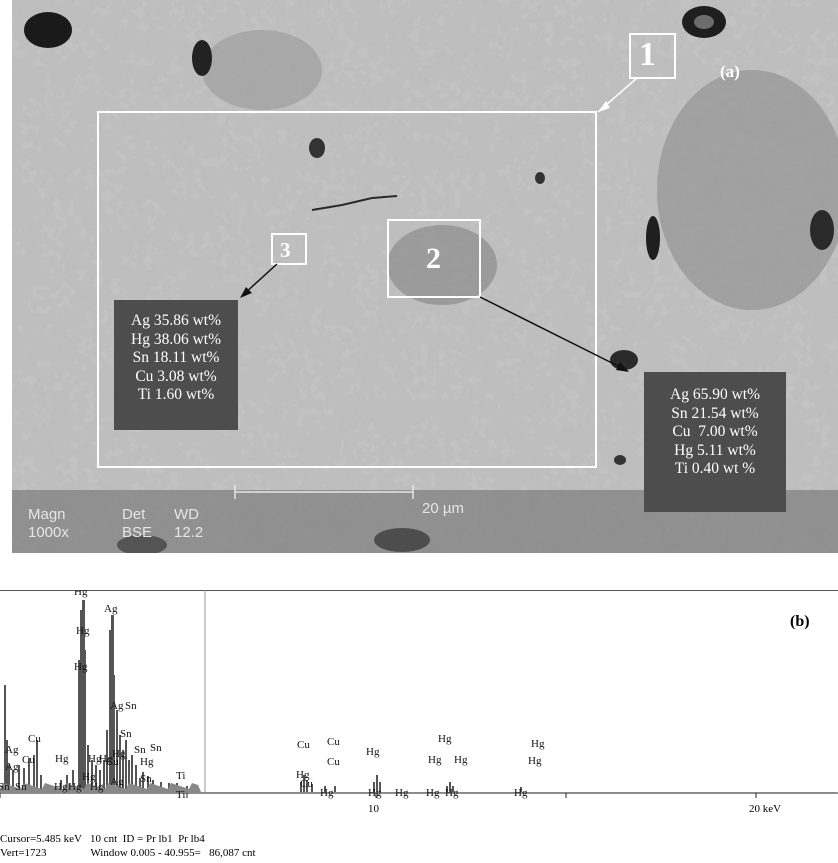  What do you see at coordinates (176, 357) in the screenshot?
I see `composition-line: Sn 18.11 wt%` at bounding box center [176, 357].